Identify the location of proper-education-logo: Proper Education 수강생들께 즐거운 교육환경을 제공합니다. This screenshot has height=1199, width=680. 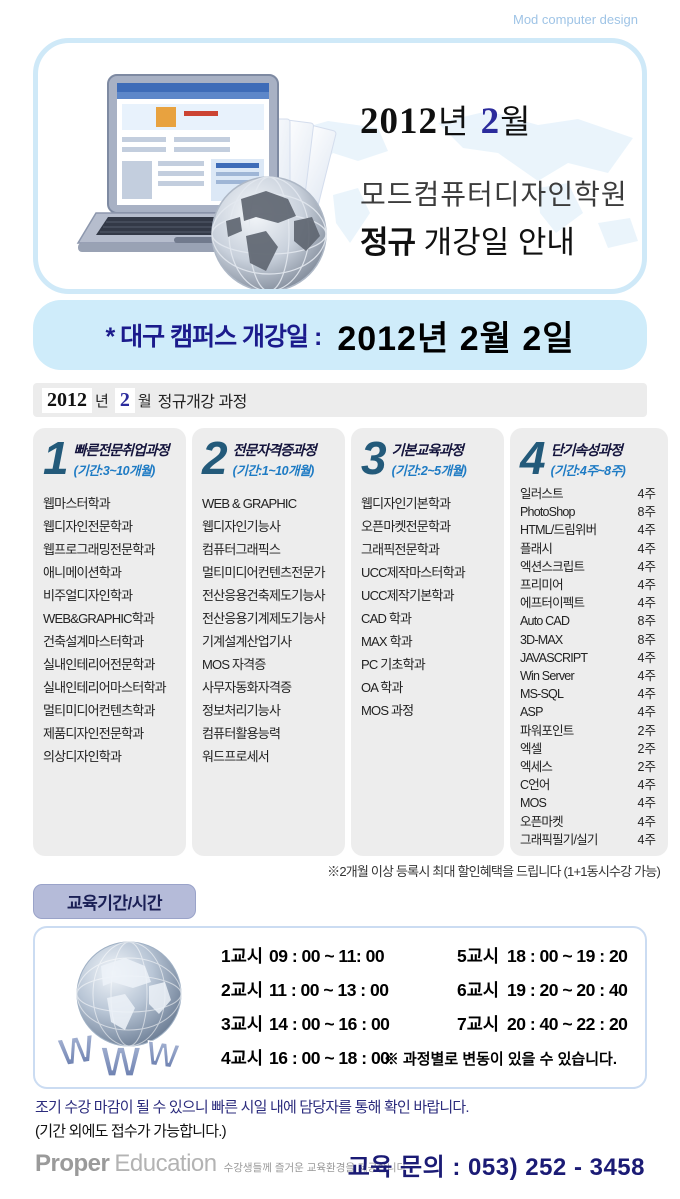
(221, 1163).